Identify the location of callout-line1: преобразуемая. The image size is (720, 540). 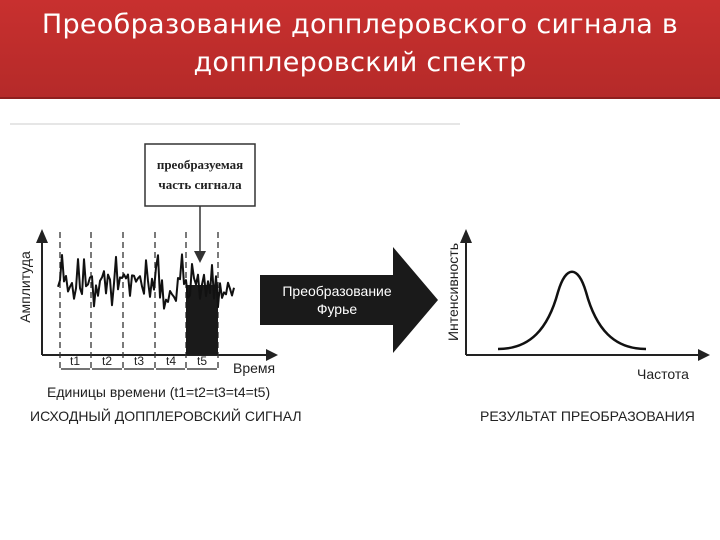
(200, 164).